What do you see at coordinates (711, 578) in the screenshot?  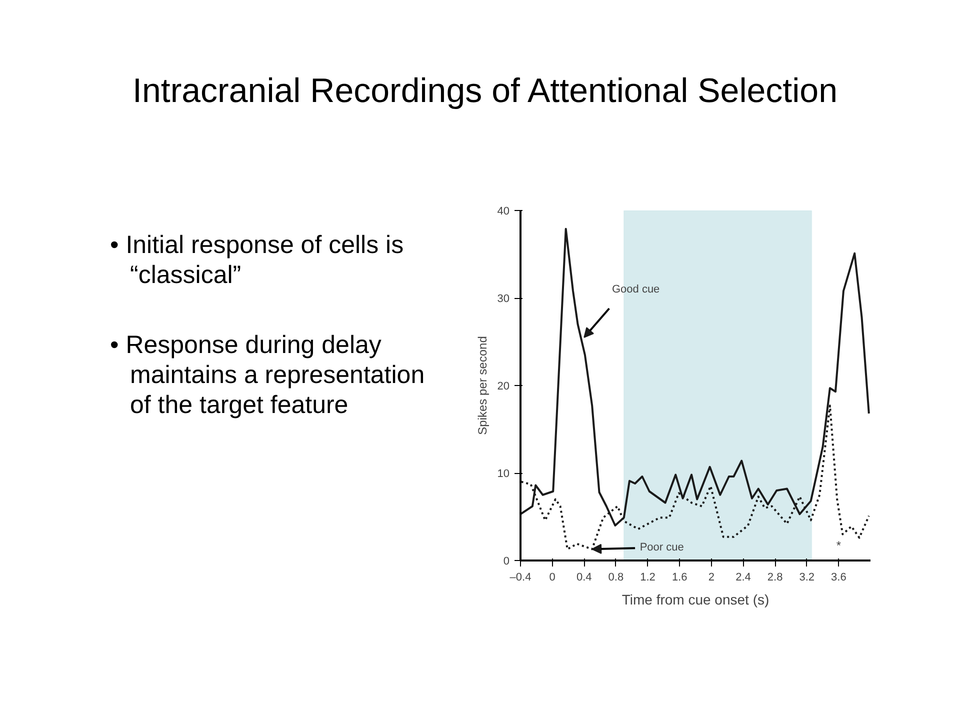 I see `x-tick-label: 2` at bounding box center [711, 578].